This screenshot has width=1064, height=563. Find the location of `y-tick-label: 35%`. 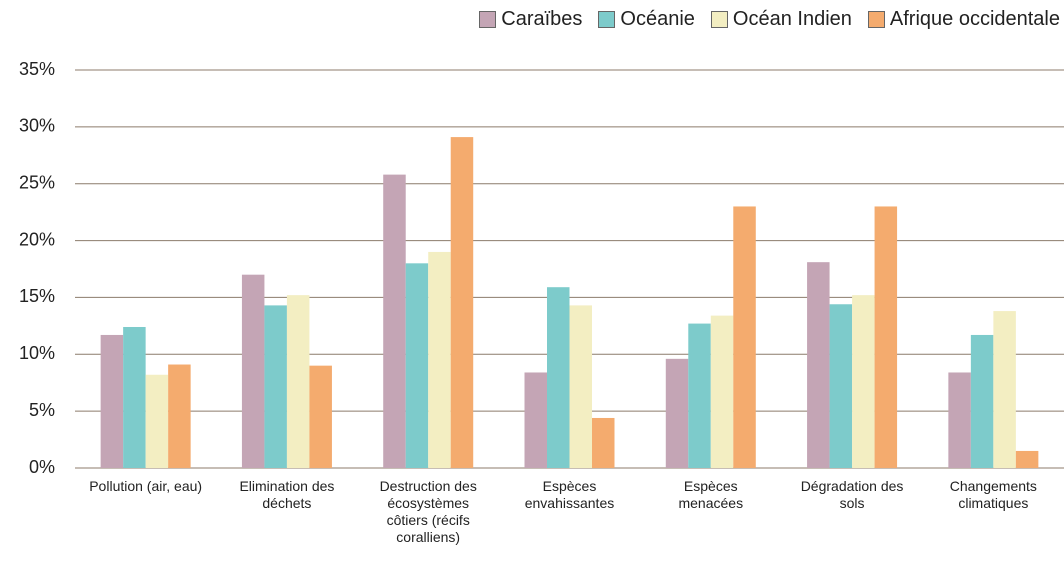

y-tick-label: 35% is located at coordinates (37, 69).